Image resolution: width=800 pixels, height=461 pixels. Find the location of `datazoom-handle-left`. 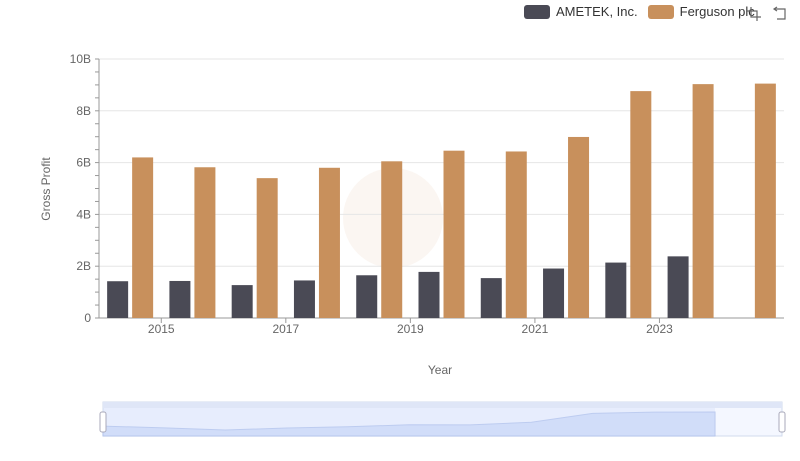

datazoom-handle-left is located at coordinates (103, 422).